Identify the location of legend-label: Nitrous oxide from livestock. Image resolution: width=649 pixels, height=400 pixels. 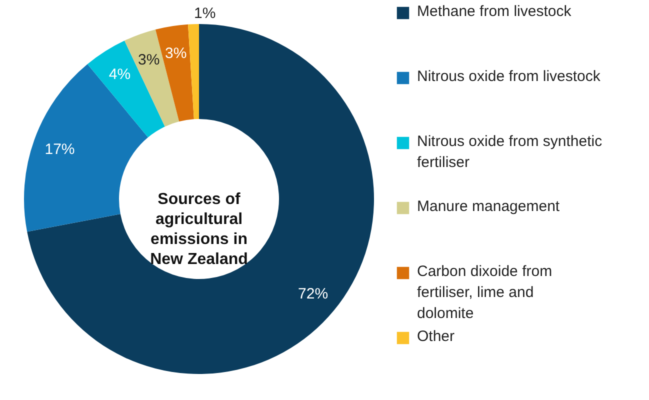
(509, 76).